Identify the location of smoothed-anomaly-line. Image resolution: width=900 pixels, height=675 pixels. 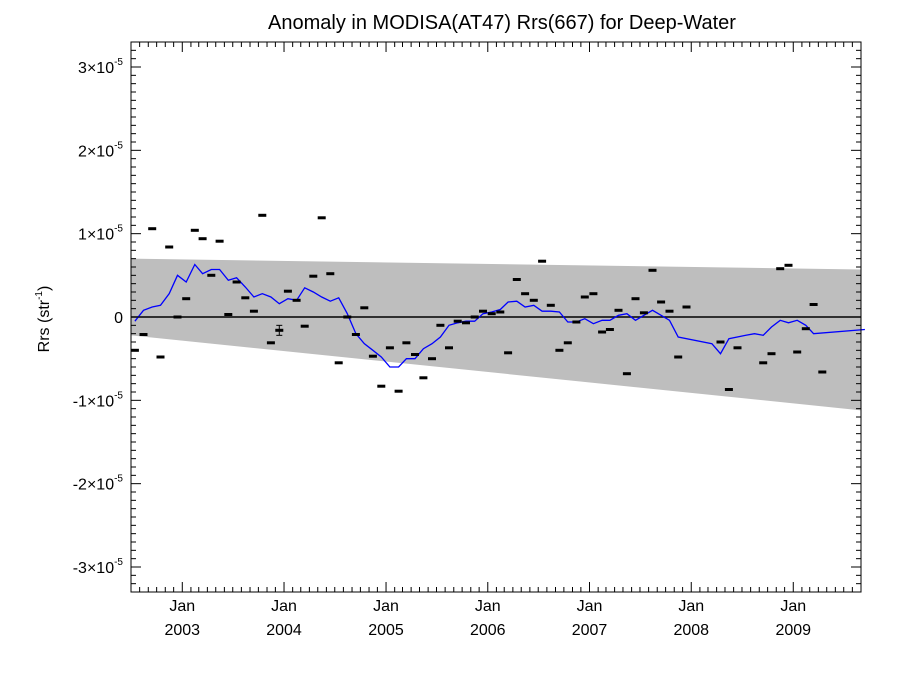
(499, 315).